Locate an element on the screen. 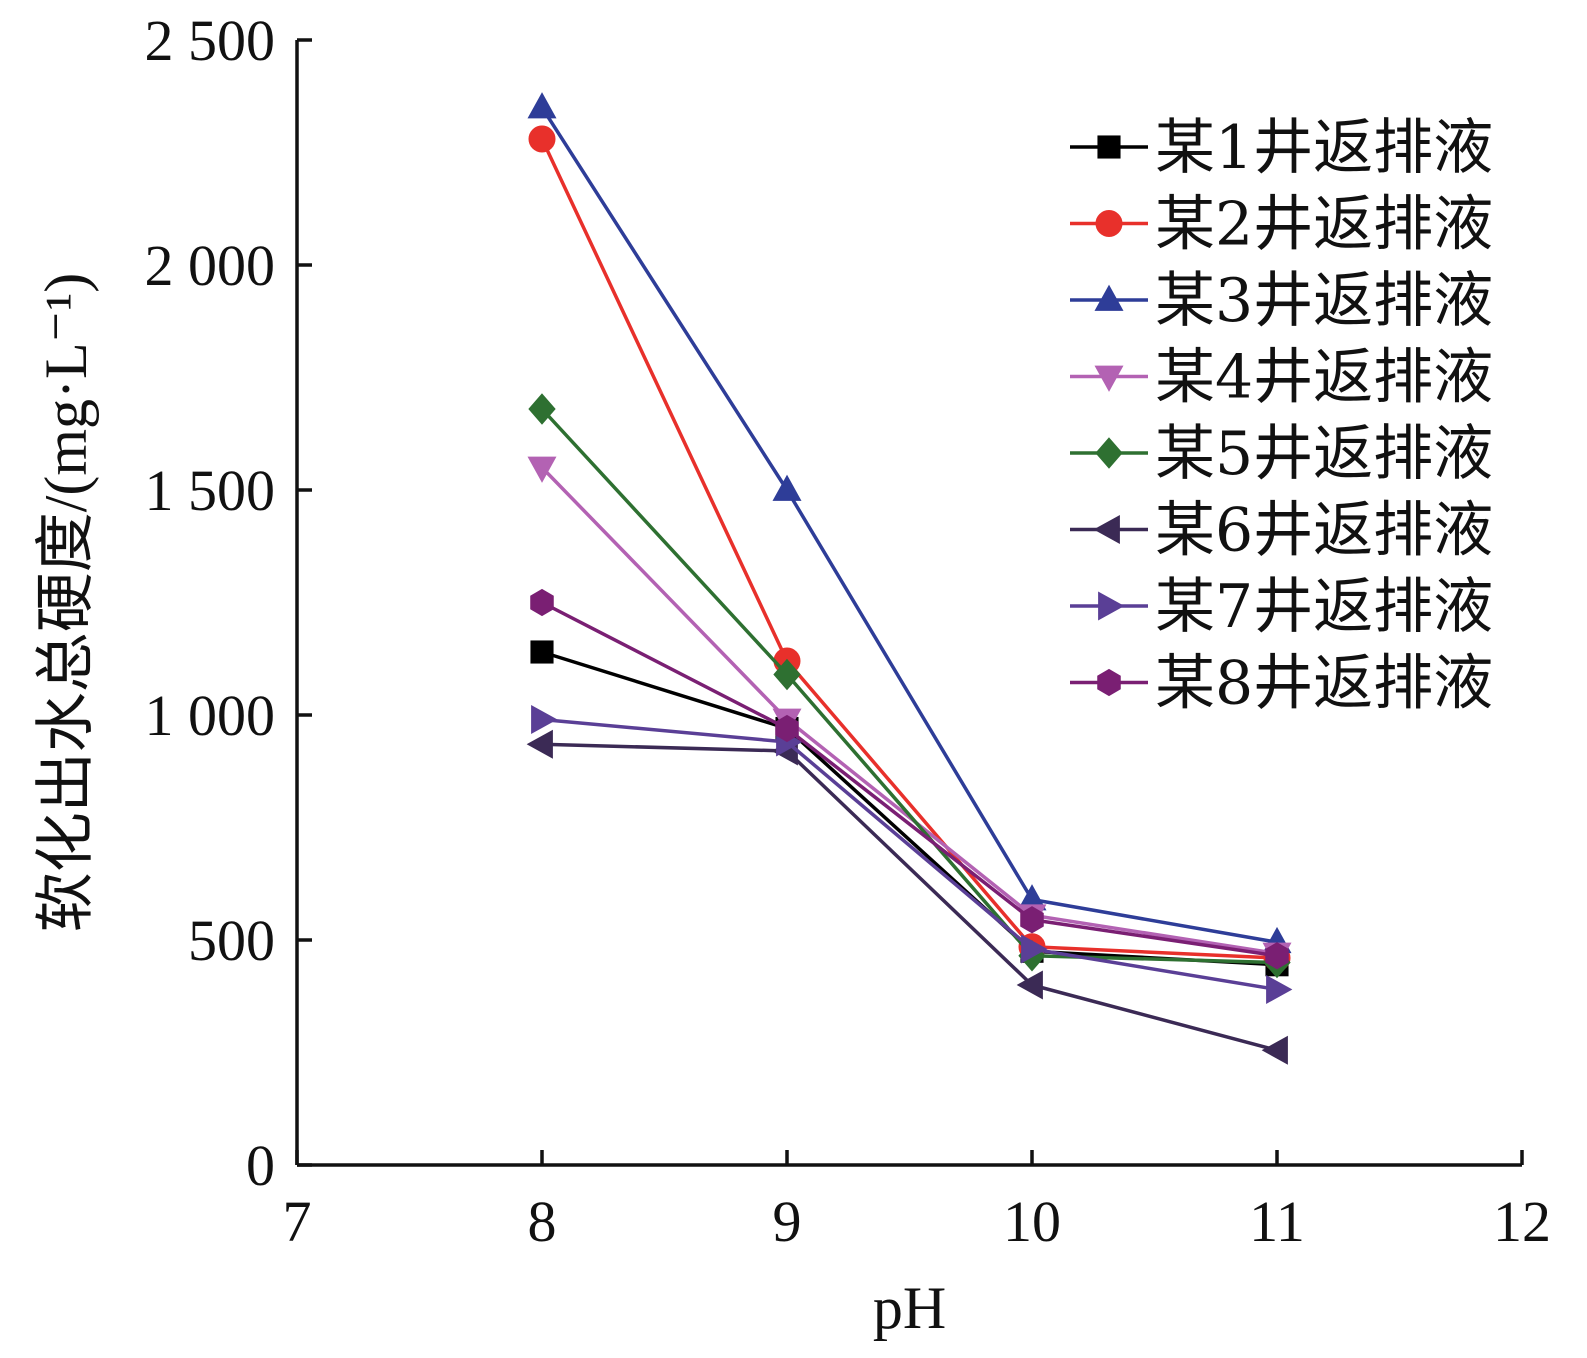  legend-item: 某8井返排液 is located at coordinates (1281, 684).